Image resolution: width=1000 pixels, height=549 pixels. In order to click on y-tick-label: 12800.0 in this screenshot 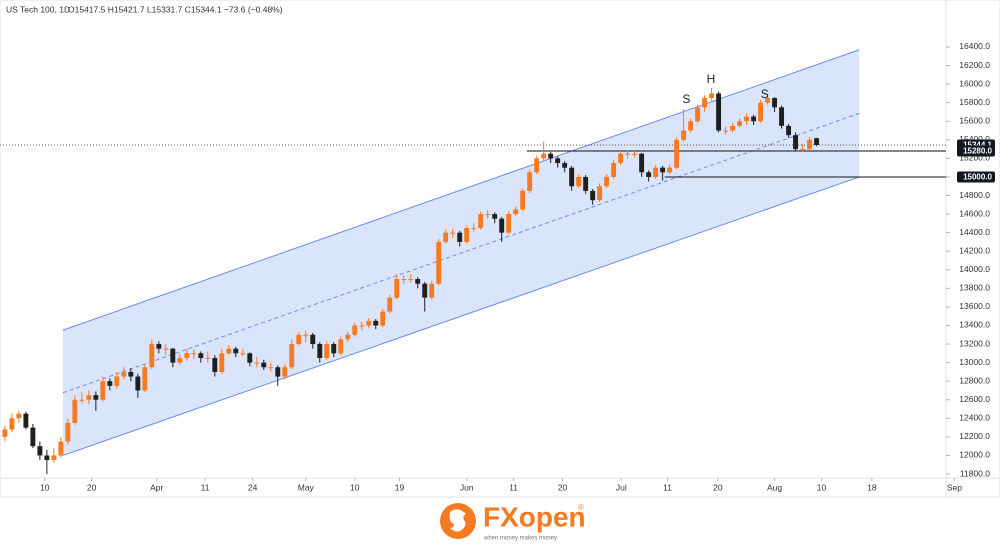, I will do `click(974, 380)`.